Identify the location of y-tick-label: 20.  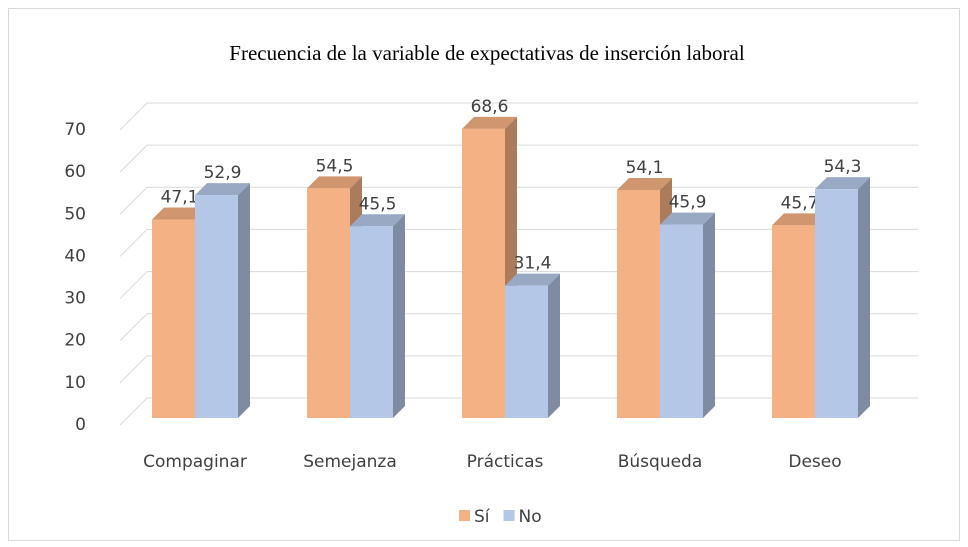
(75, 341).